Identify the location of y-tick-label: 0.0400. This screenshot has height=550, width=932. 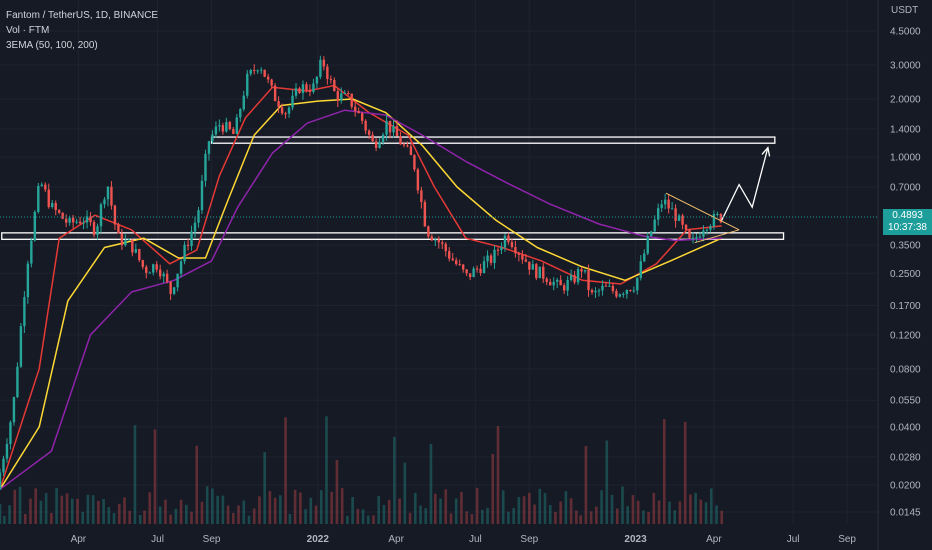
(905, 427).